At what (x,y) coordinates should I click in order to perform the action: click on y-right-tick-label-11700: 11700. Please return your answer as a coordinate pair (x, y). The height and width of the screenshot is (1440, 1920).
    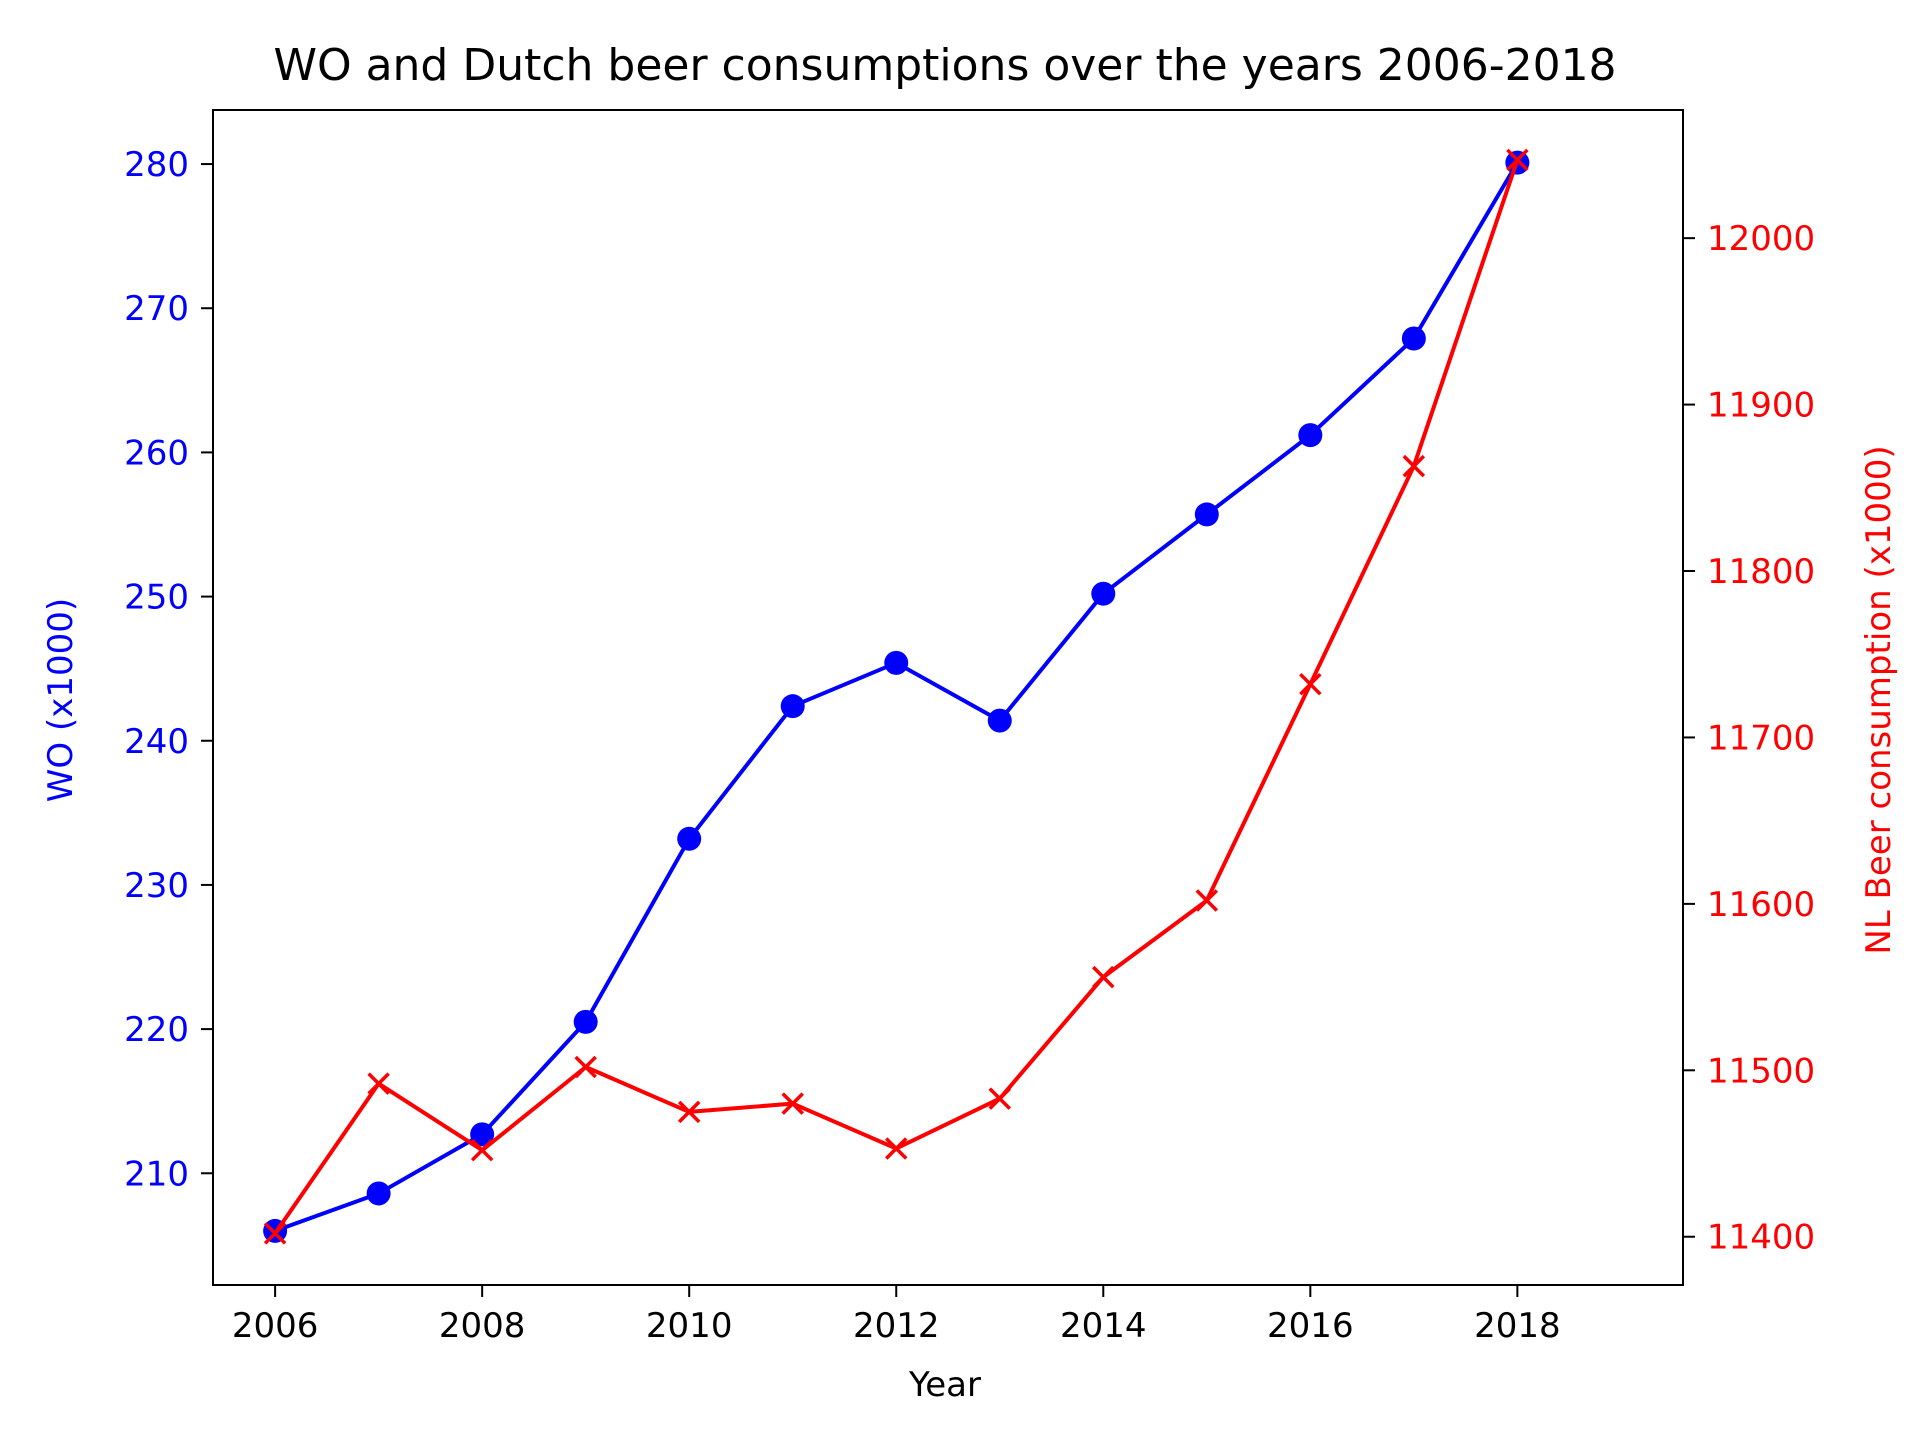
    Looking at the image, I should click on (1761, 738).